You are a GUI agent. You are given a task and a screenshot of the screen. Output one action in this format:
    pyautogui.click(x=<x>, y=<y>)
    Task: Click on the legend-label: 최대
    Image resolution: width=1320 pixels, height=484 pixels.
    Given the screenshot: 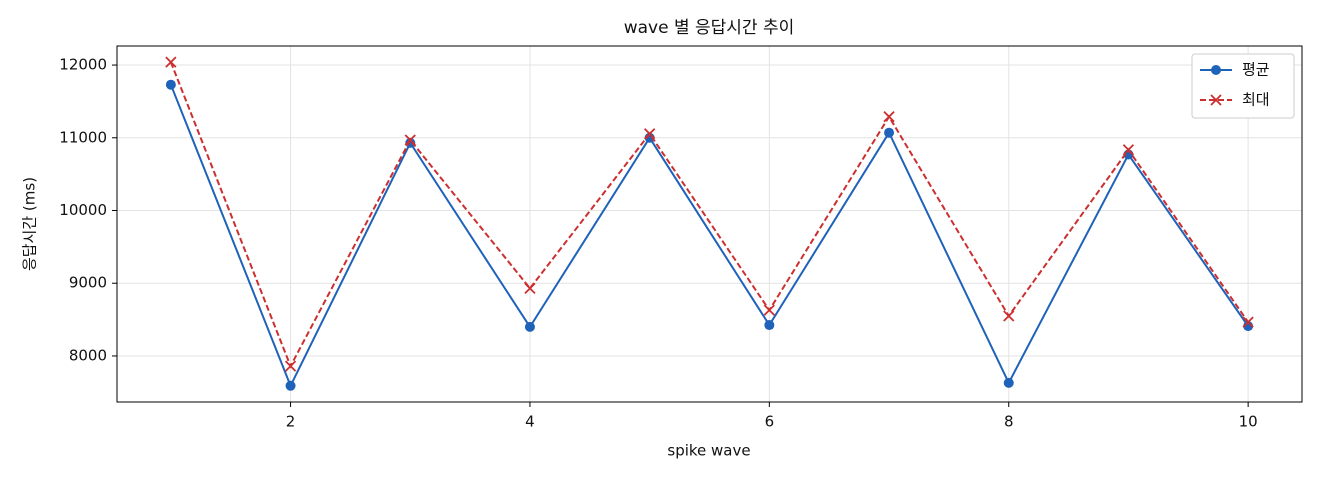 What is the action you would take?
    pyautogui.click(x=1256, y=100)
    